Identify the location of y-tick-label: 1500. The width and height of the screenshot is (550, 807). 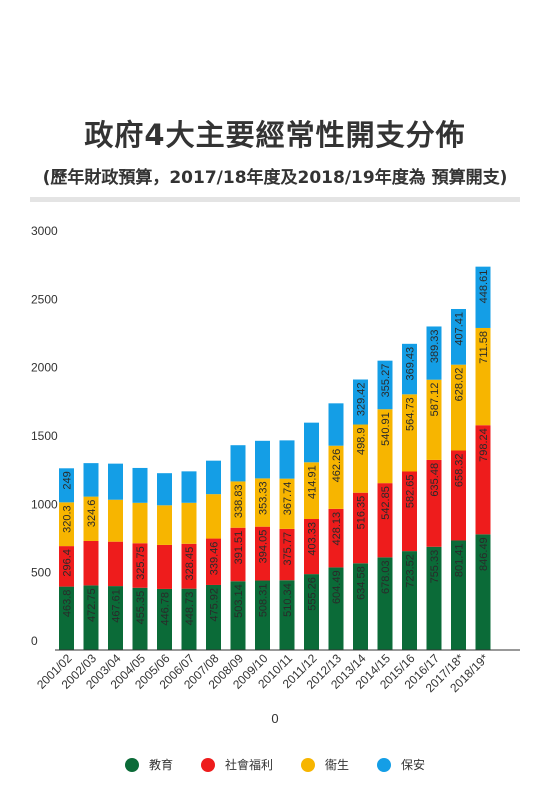
(44, 436).